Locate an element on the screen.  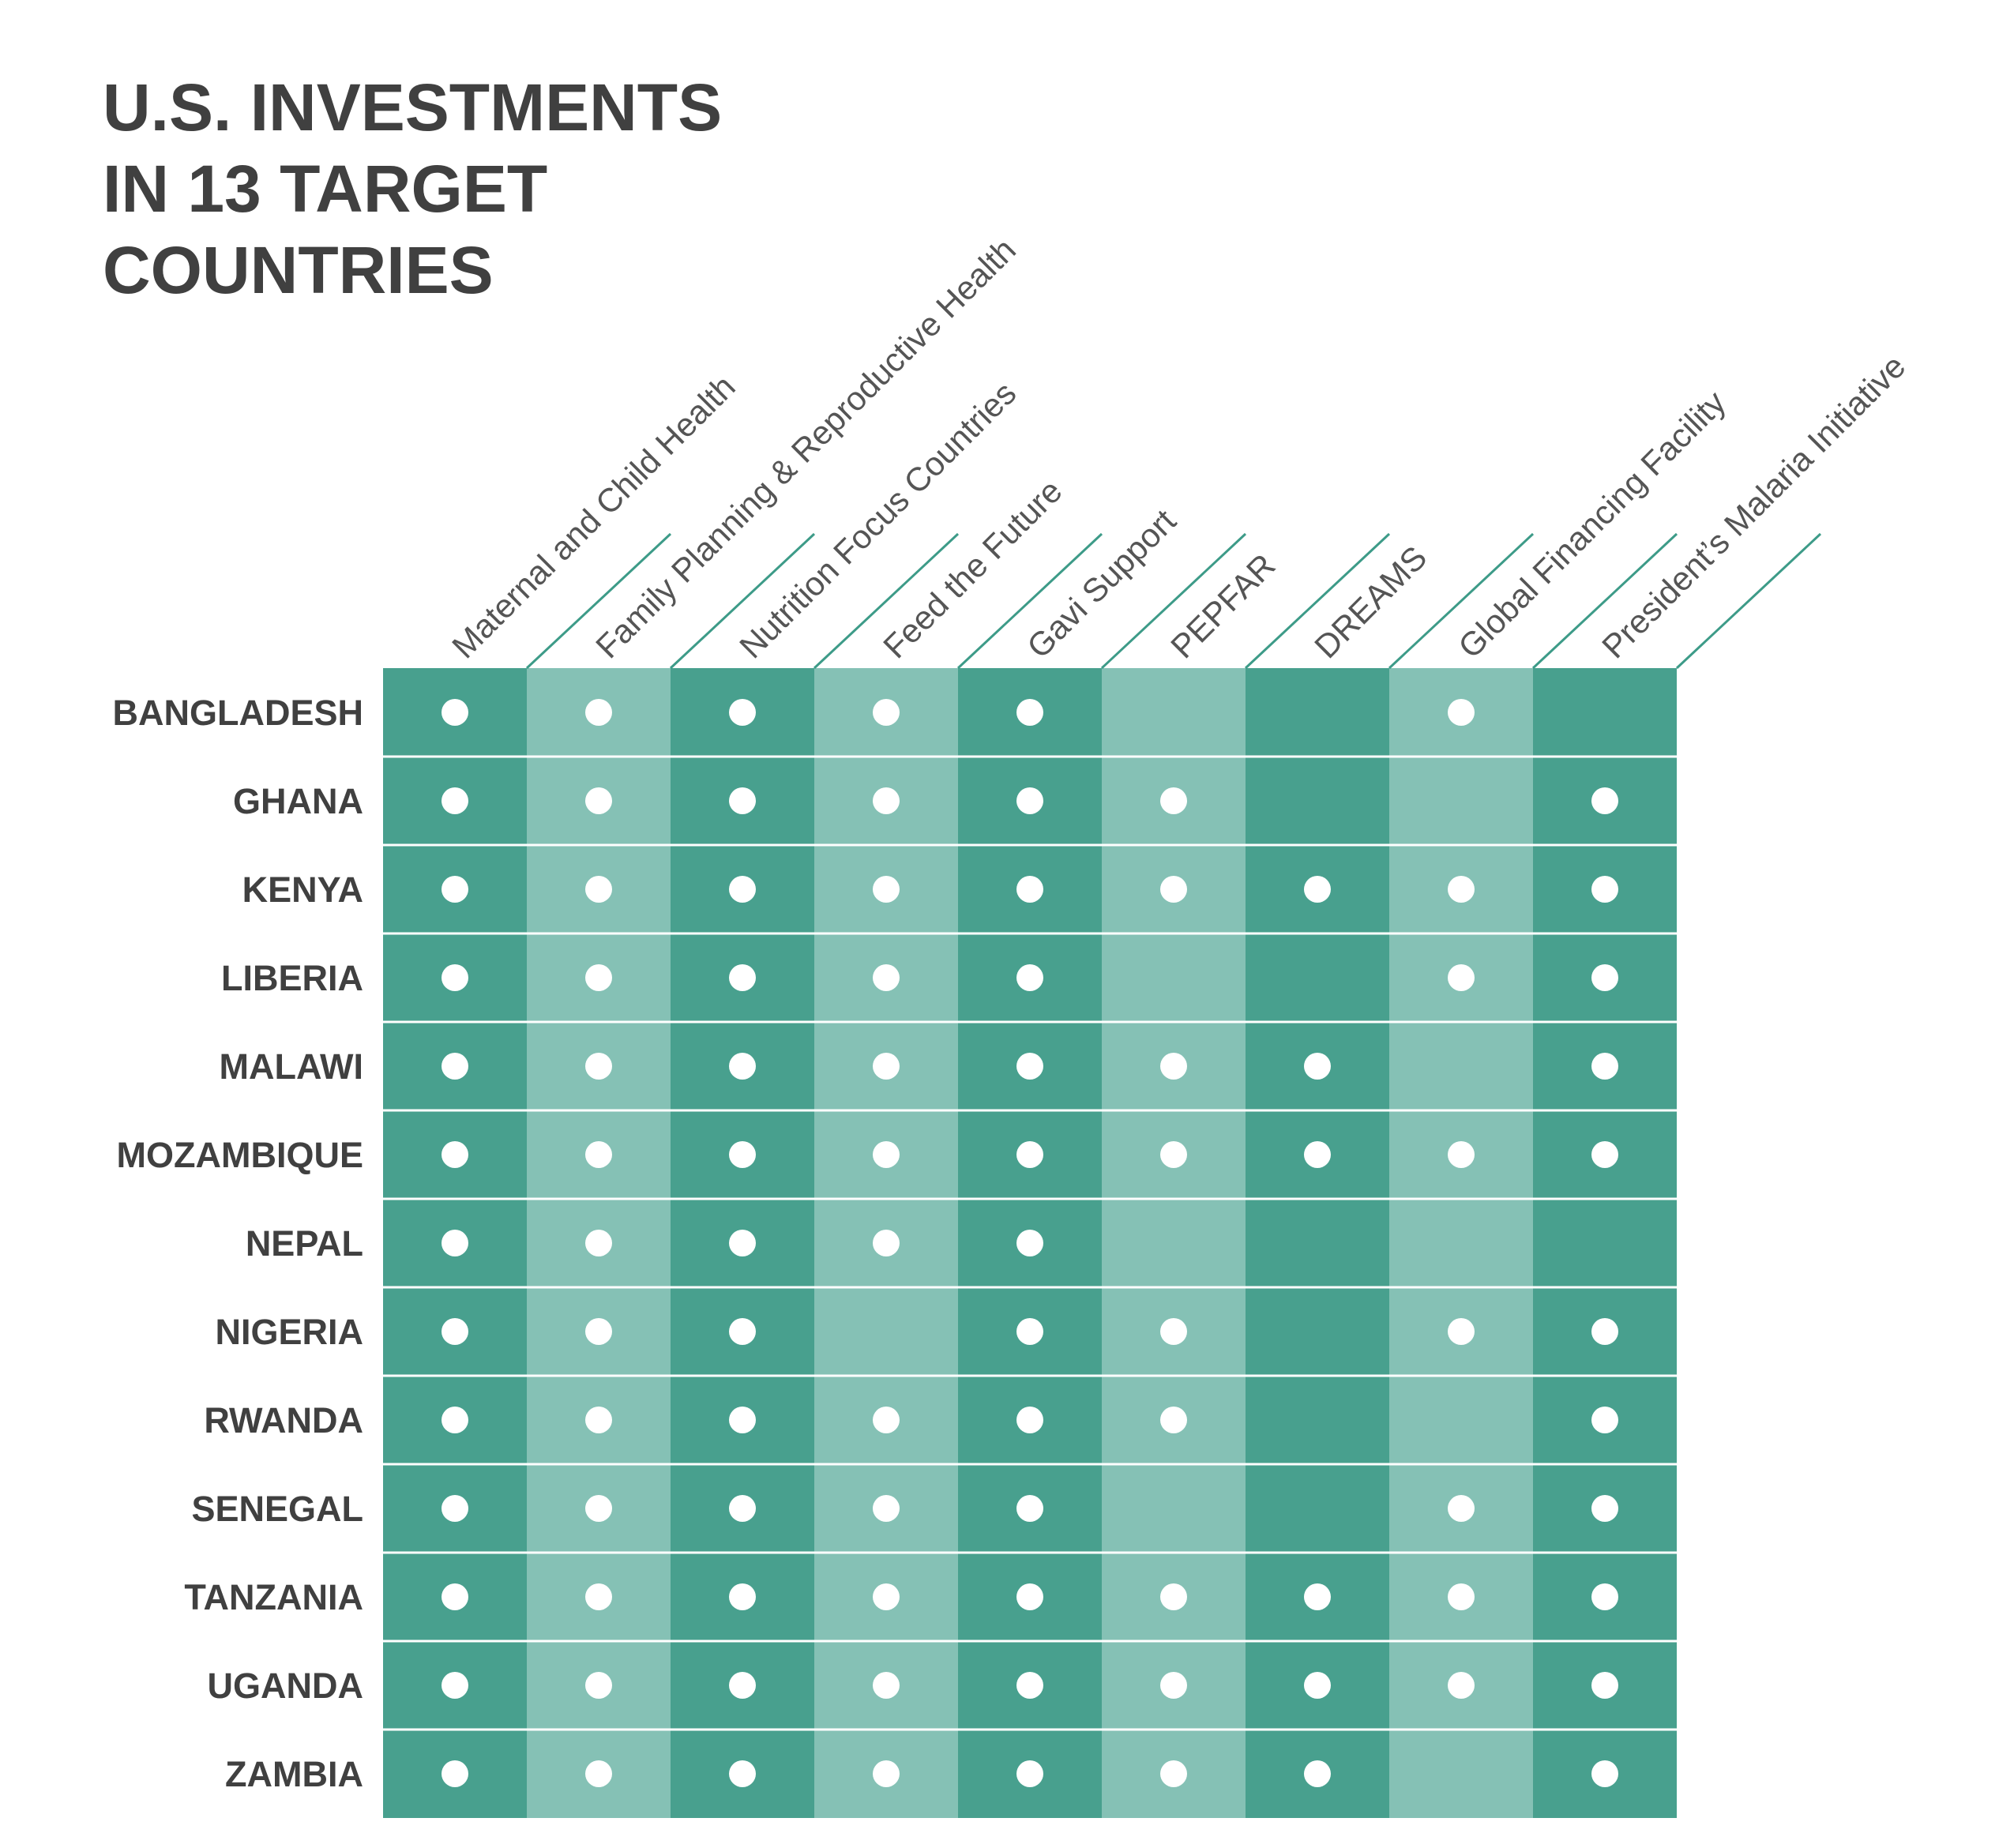
row-label: ZAMBIA is located at coordinates (294, 1774).